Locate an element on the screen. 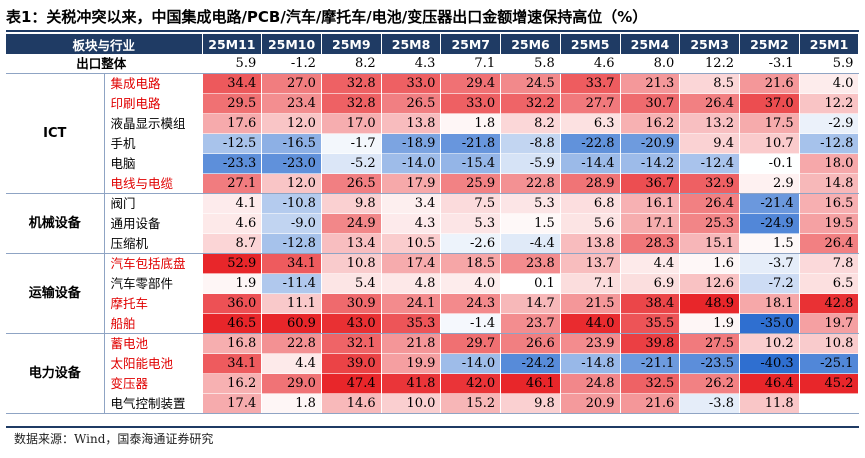  industry-label: 印刷电路 is located at coordinates (153, 103).